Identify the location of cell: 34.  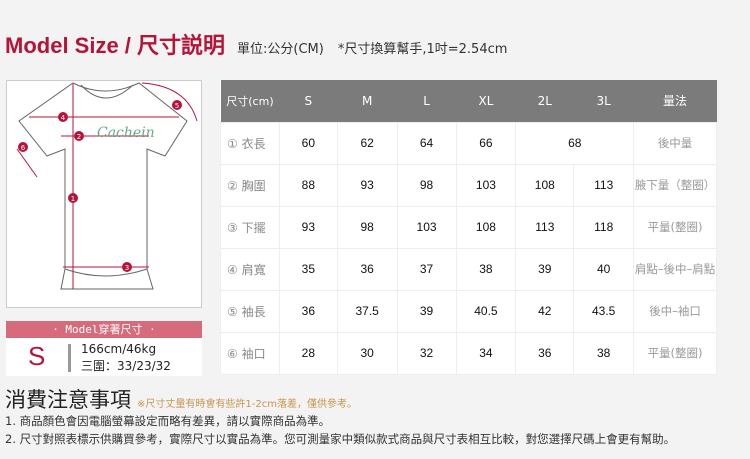
(486, 353).